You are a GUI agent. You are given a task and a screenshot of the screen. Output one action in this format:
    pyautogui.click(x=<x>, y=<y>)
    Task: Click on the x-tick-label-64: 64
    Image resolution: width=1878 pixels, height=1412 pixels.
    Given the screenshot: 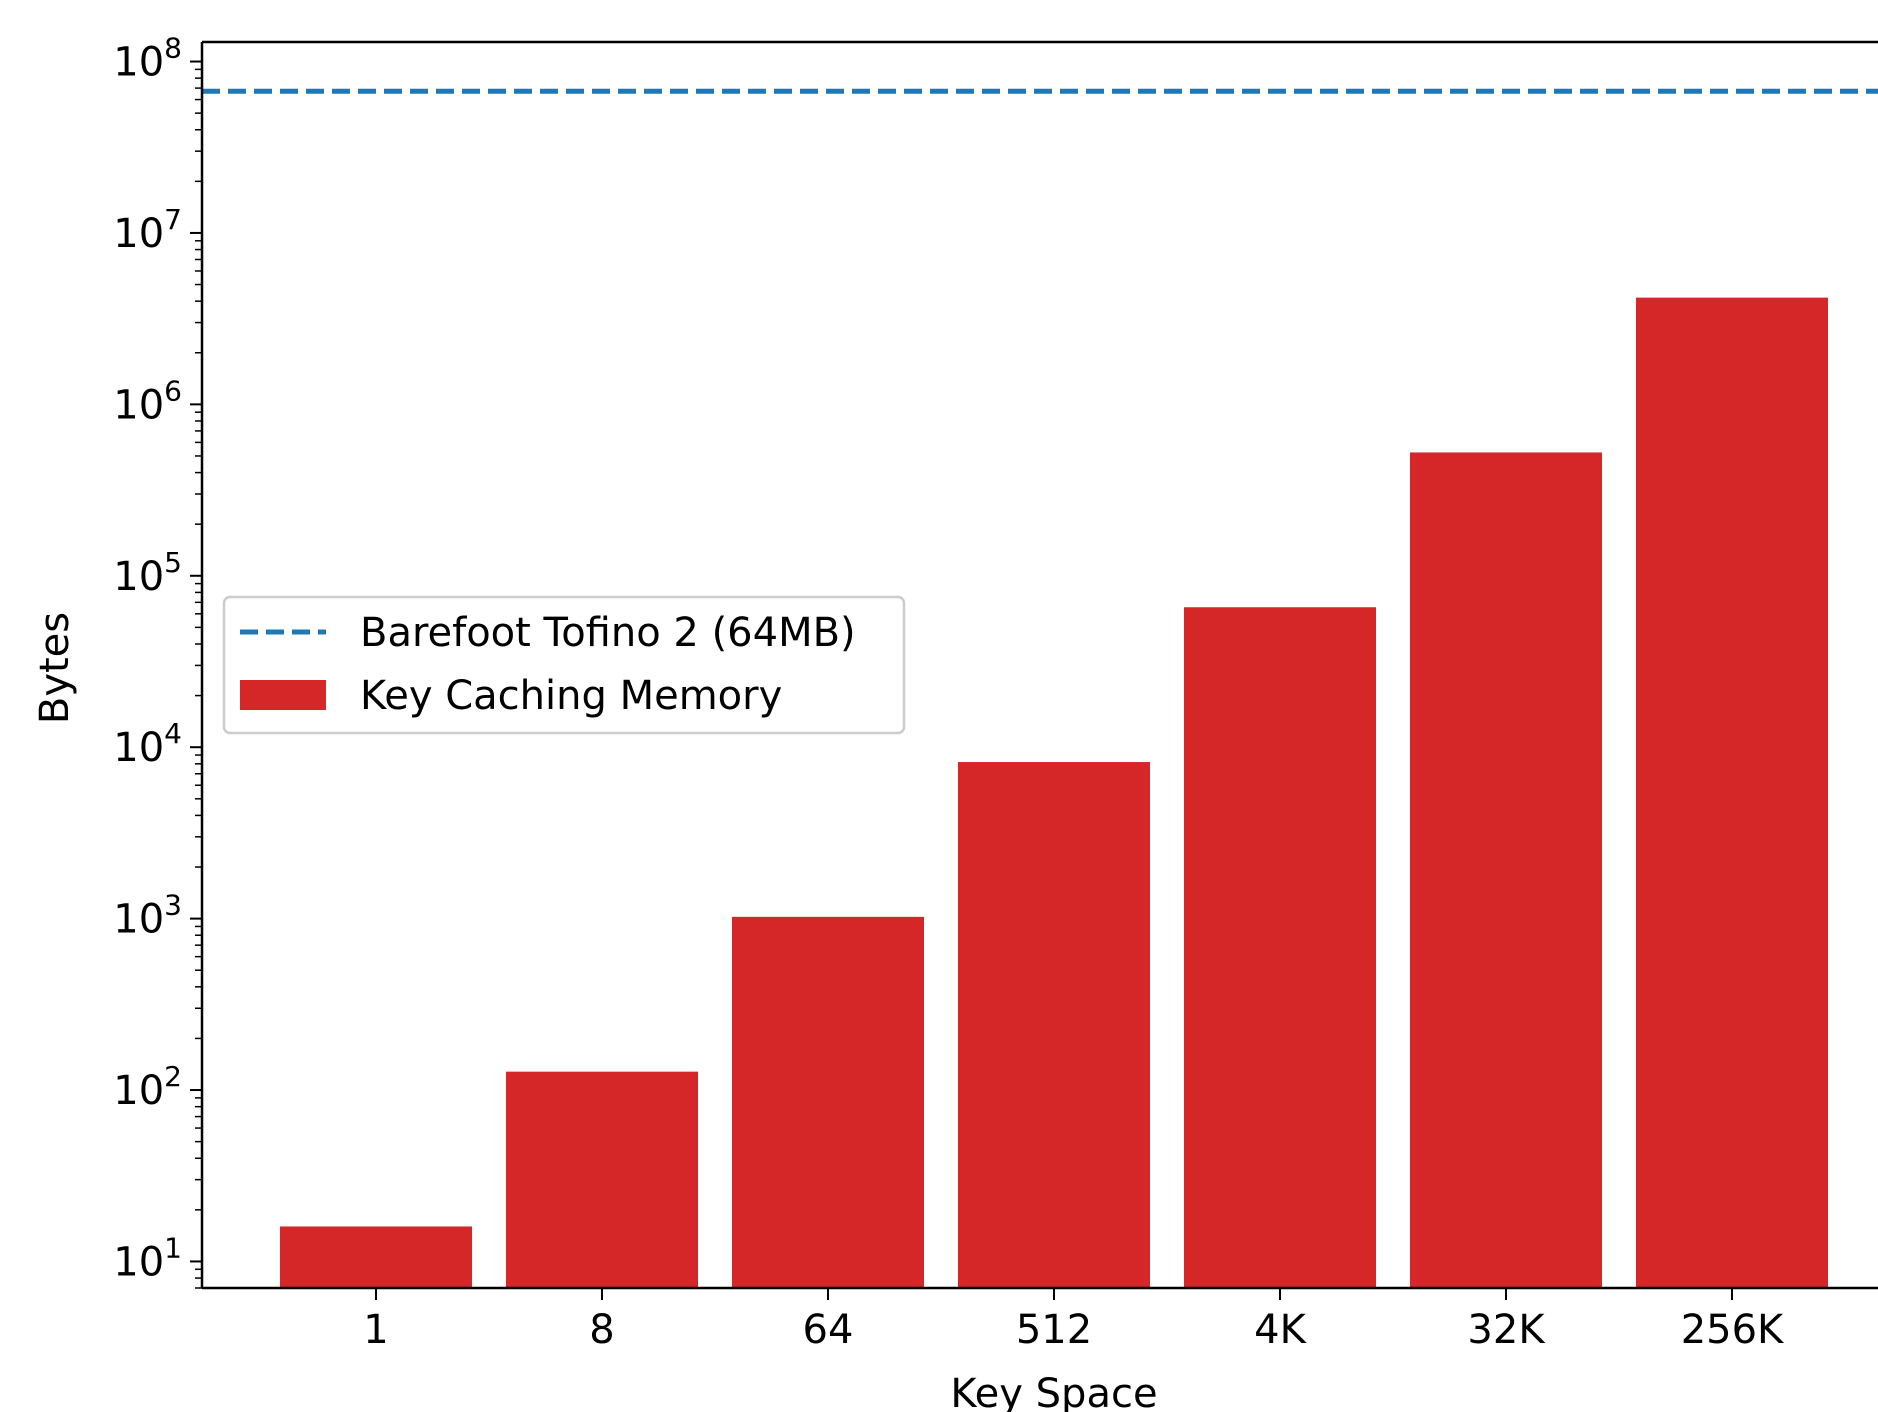 What is the action you would take?
    pyautogui.click(x=828, y=1330)
    